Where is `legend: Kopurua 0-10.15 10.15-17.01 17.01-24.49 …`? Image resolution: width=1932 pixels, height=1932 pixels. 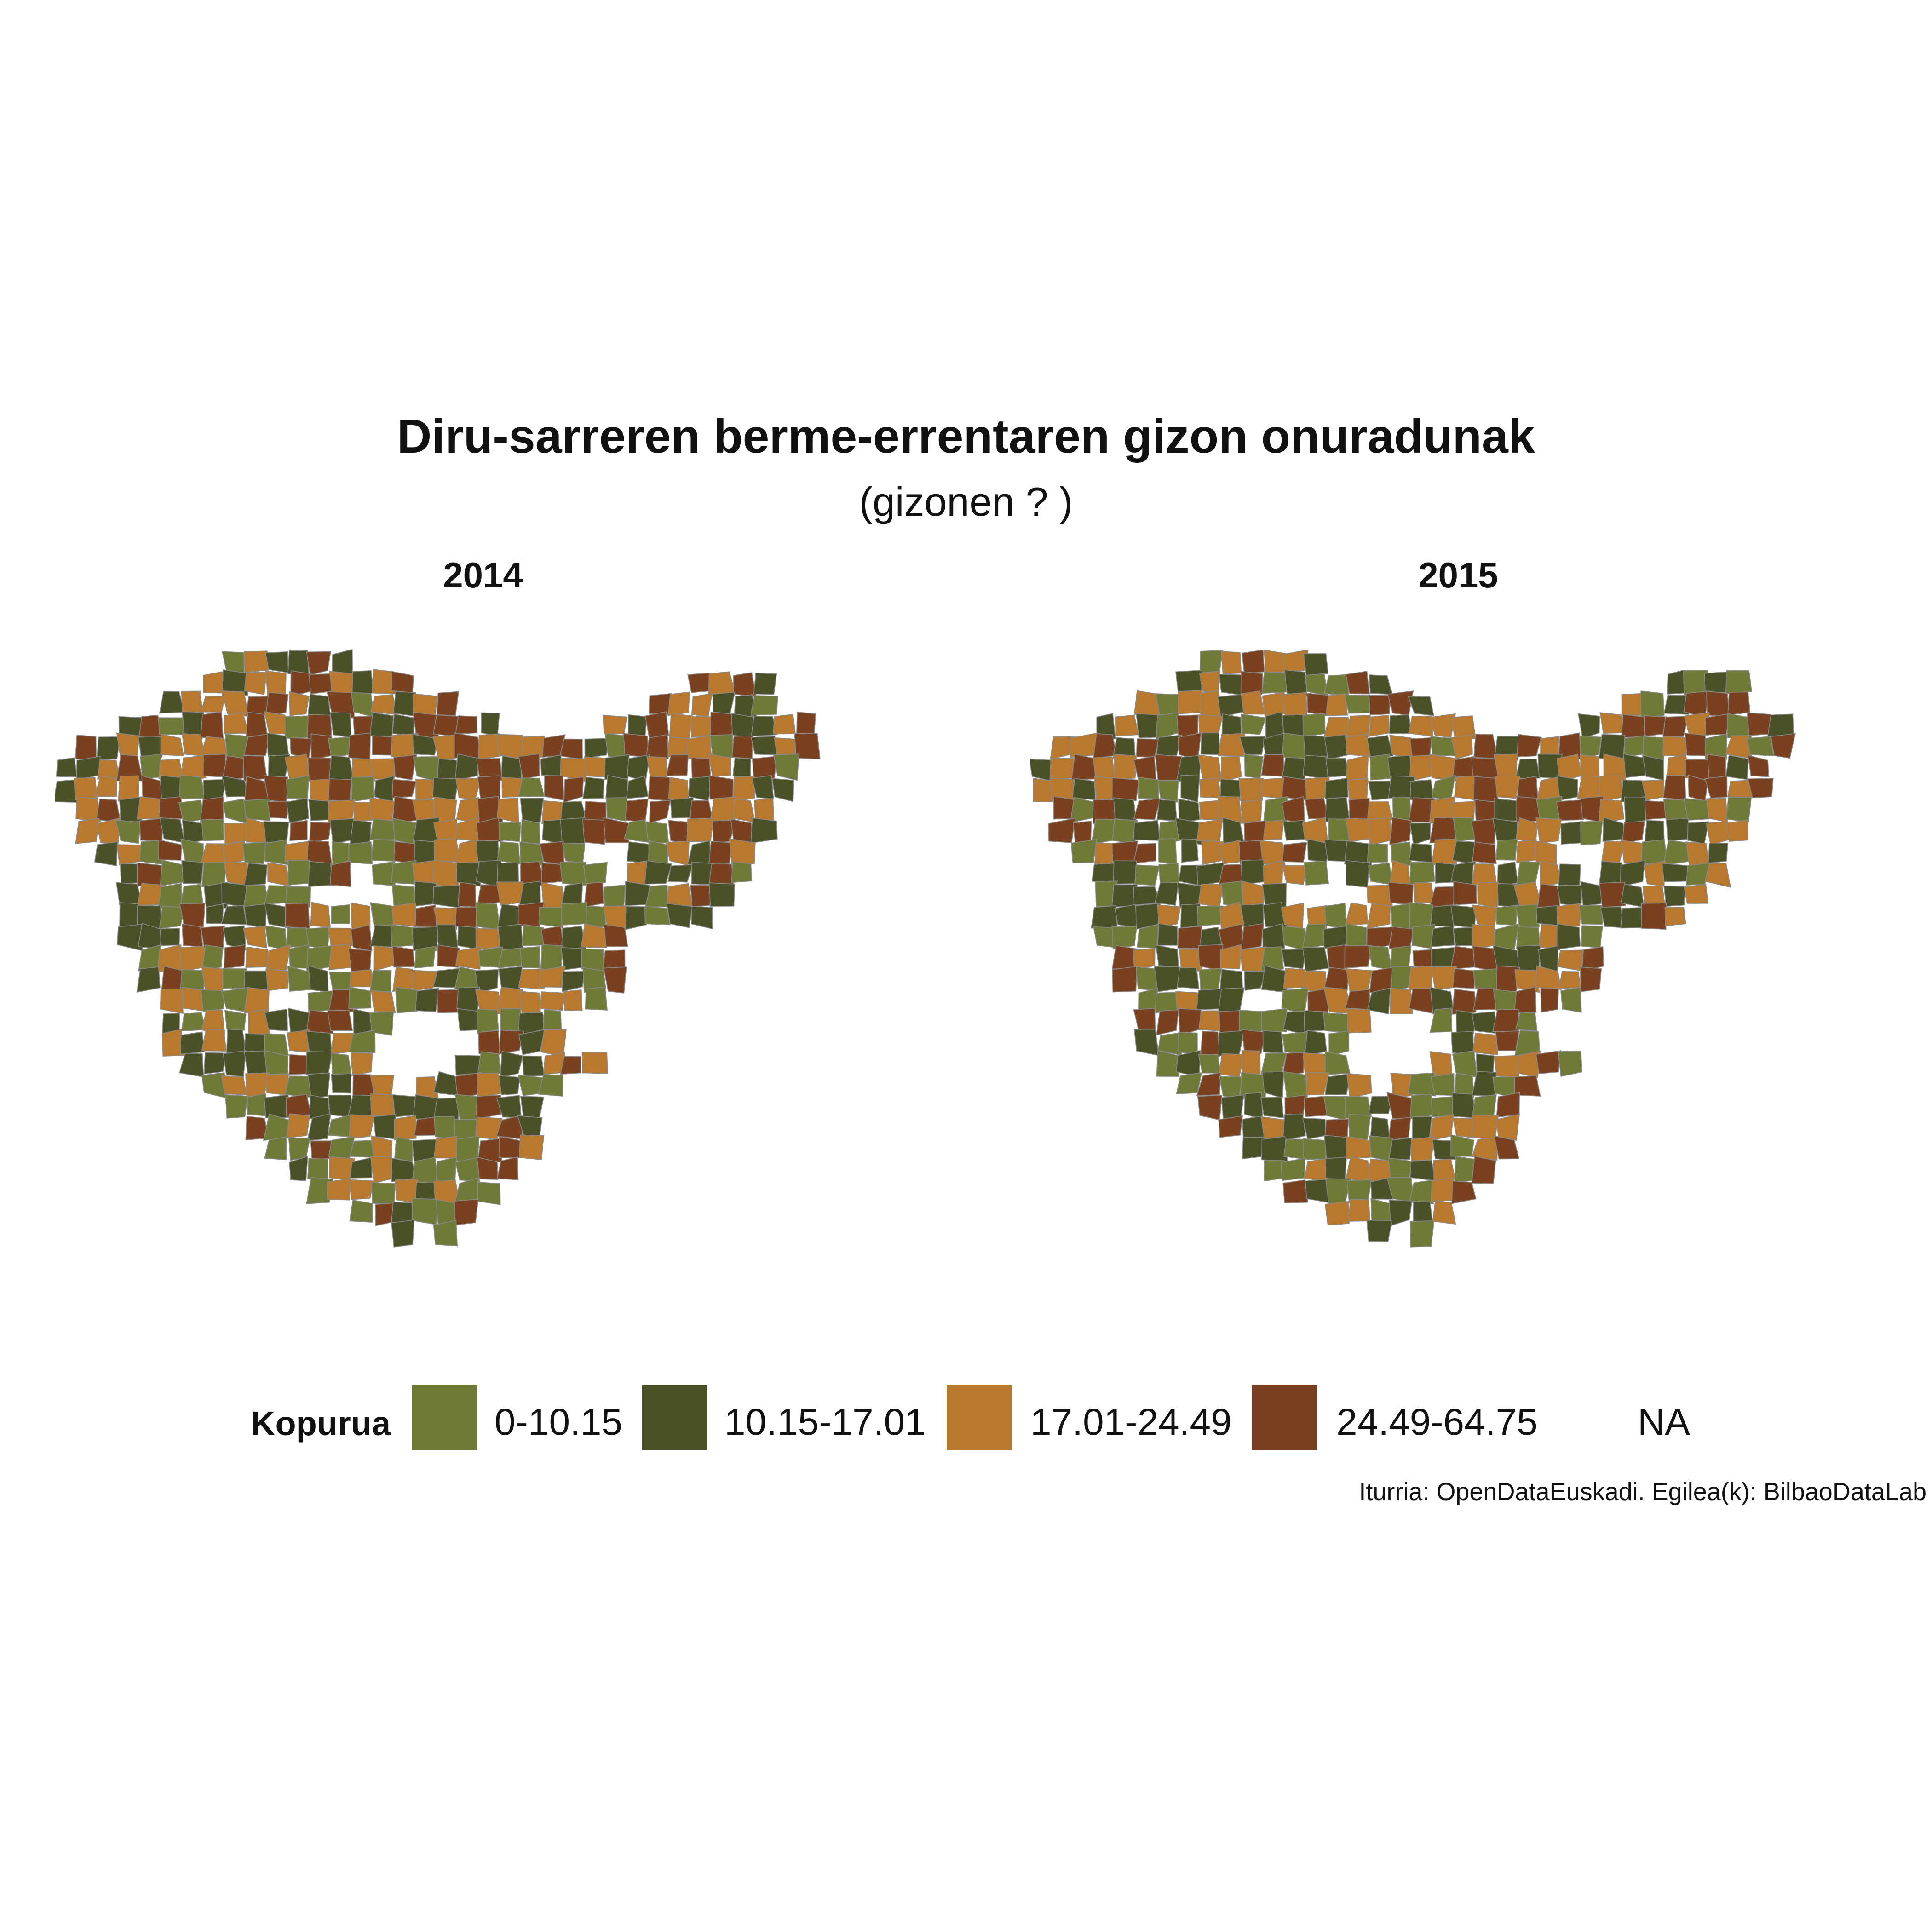
legend: Kopurua 0-10.15 10.15-17.01 17.01-24.49 … is located at coordinates (966, 1418).